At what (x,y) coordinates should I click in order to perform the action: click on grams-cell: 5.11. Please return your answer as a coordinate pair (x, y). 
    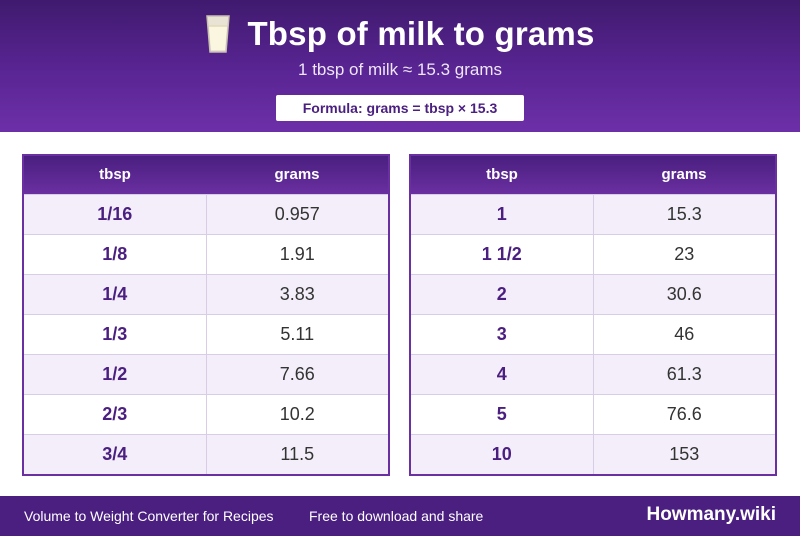
    Looking at the image, I should click on (297, 334).